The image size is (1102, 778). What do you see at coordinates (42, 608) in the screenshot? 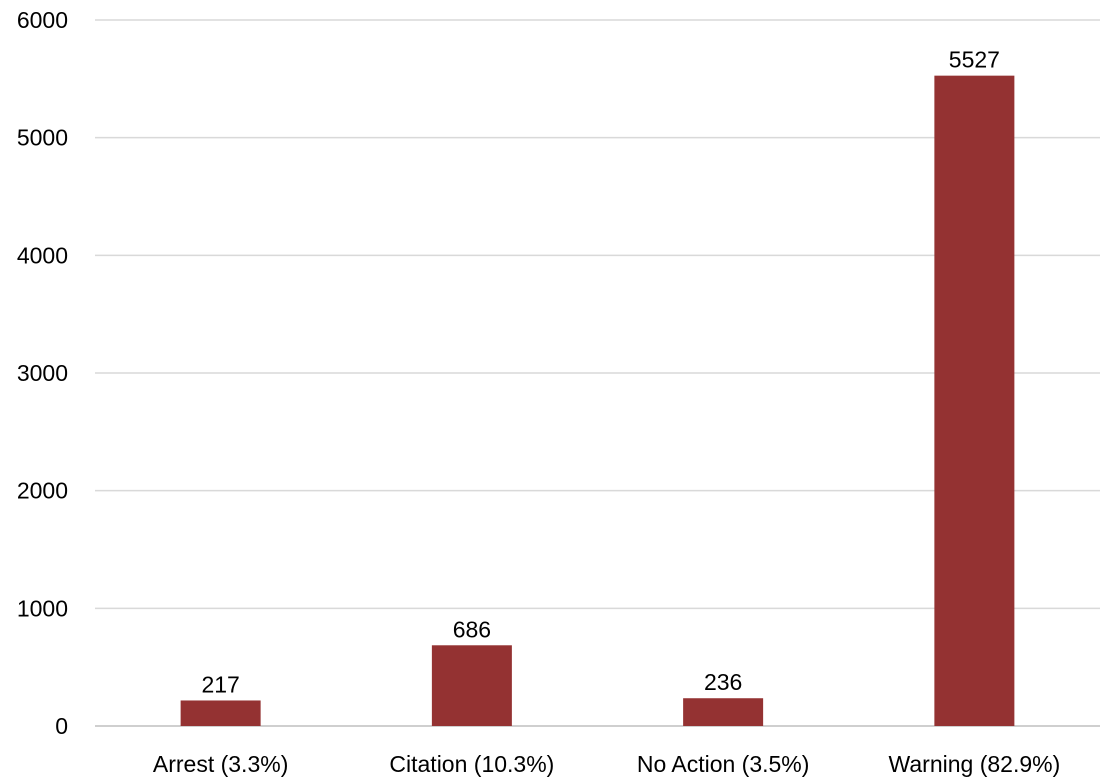
I see `y-tick-label: 1000` at bounding box center [42, 608].